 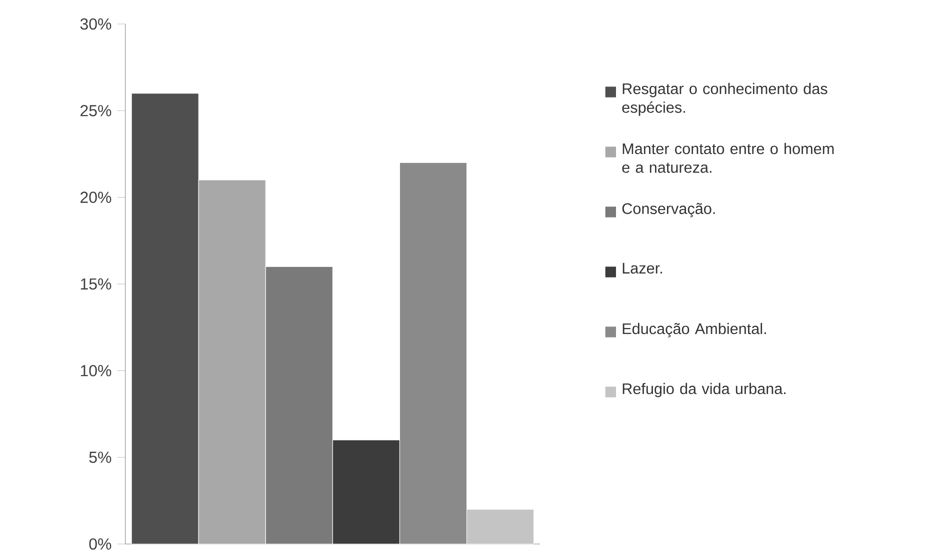 What do you see at coordinates (96, 24) in the screenshot?
I see `y-tick-label: 30%` at bounding box center [96, 24].